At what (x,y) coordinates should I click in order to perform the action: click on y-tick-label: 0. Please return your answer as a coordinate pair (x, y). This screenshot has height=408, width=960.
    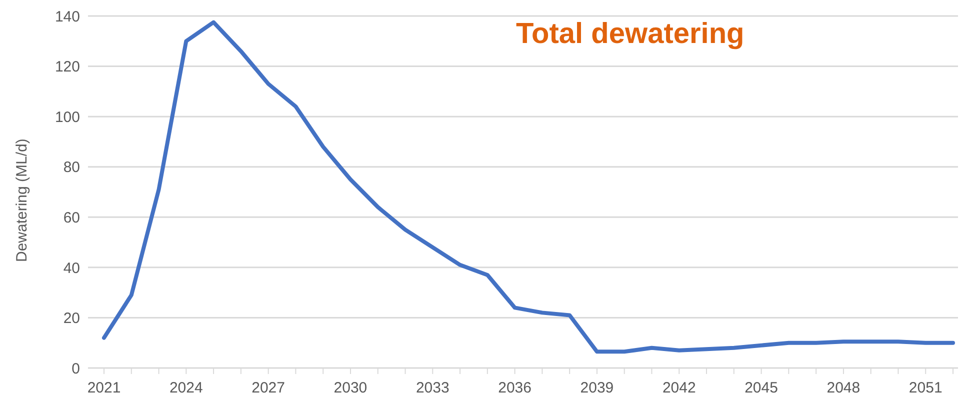
    Looking at the image, I should click on (76, 369).